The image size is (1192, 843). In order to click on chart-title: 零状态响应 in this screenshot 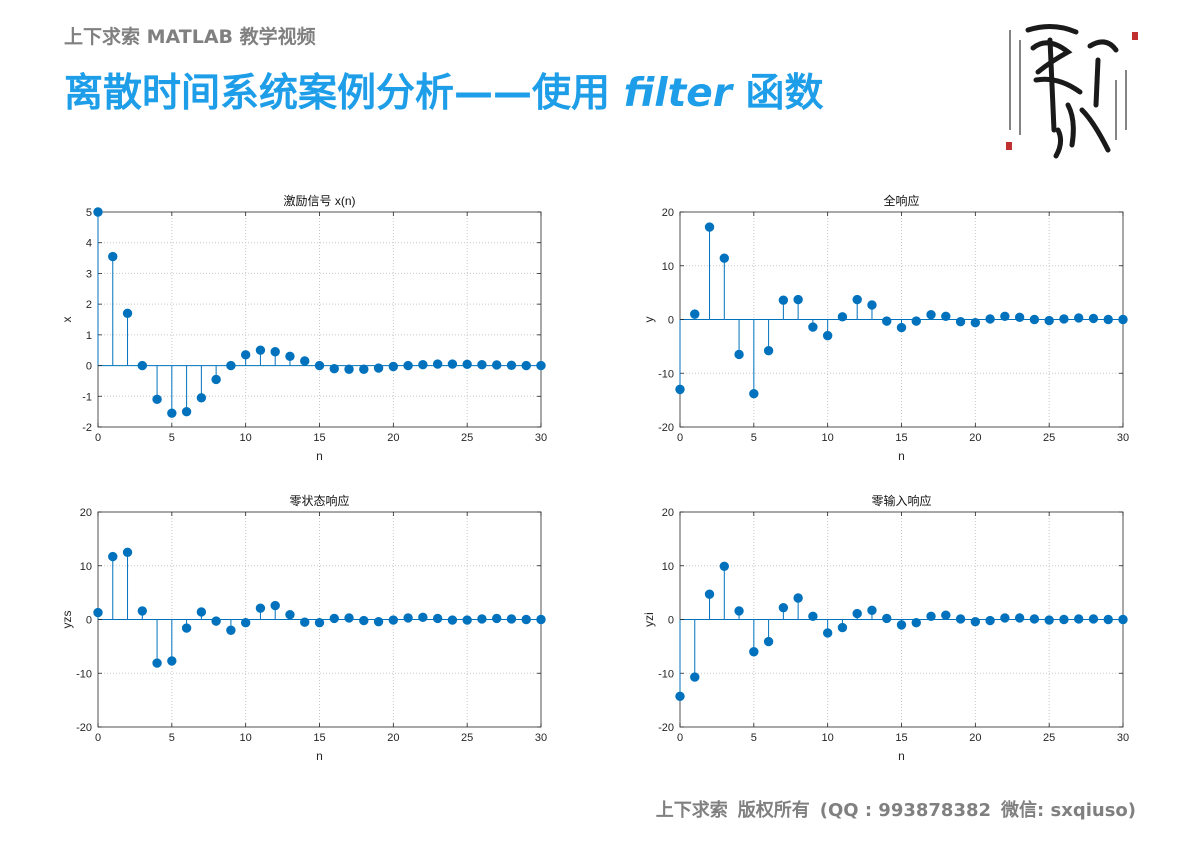, I will do `click(319, 500)`.